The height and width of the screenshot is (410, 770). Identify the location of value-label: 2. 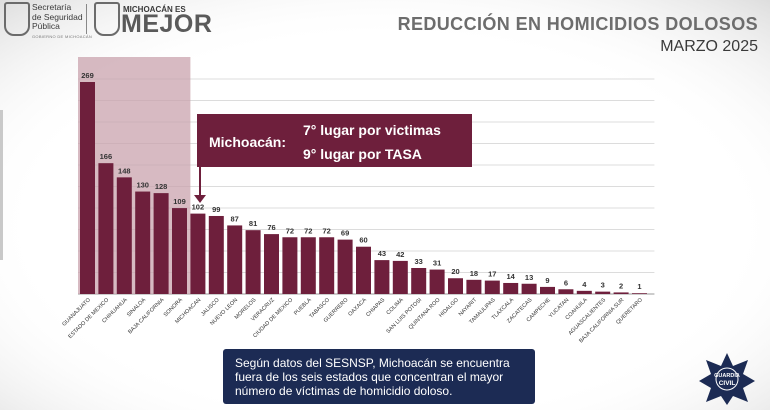
(621, 285).